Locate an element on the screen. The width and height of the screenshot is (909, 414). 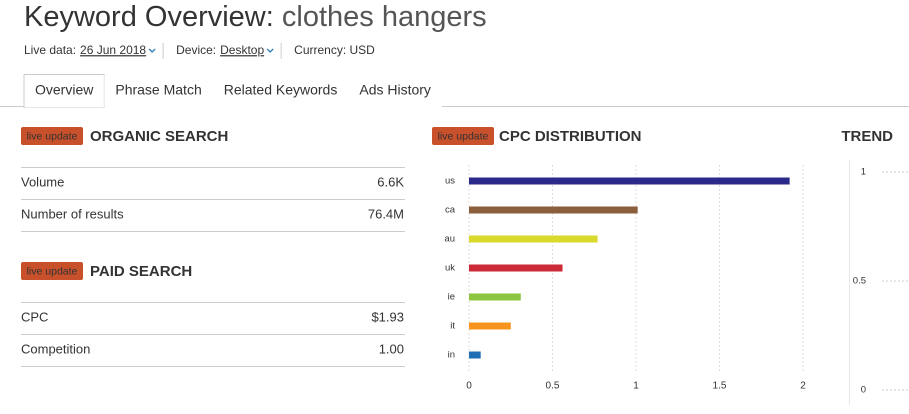
chart-title: CPC DISTRIBUTION is located at coordinates (570, 136).